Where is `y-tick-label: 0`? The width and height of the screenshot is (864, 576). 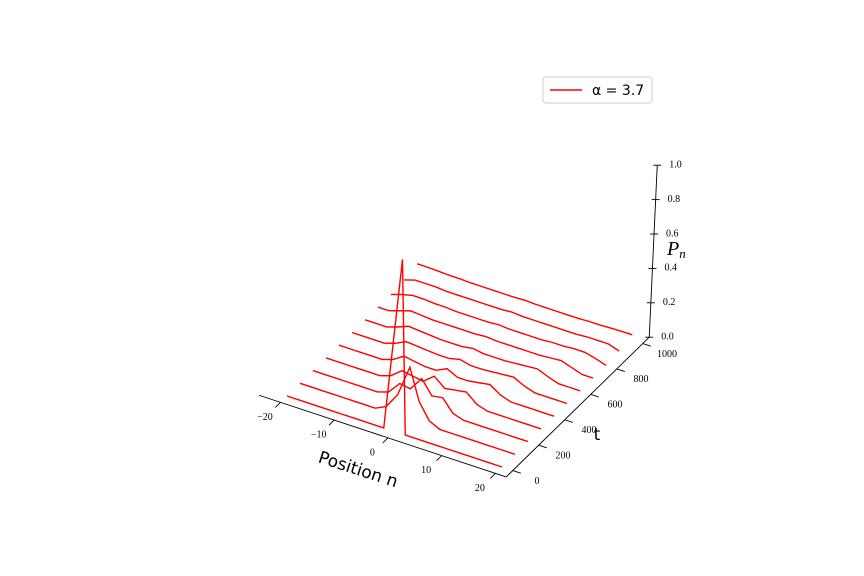 y-tick-label: 0 is located at coordinates (536, 481).